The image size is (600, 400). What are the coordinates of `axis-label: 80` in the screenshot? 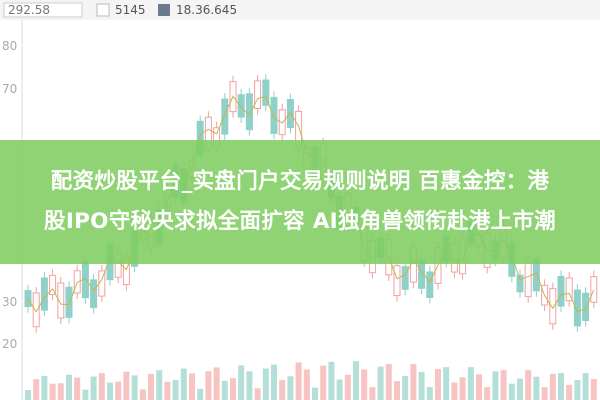 It's located at (9, 46).